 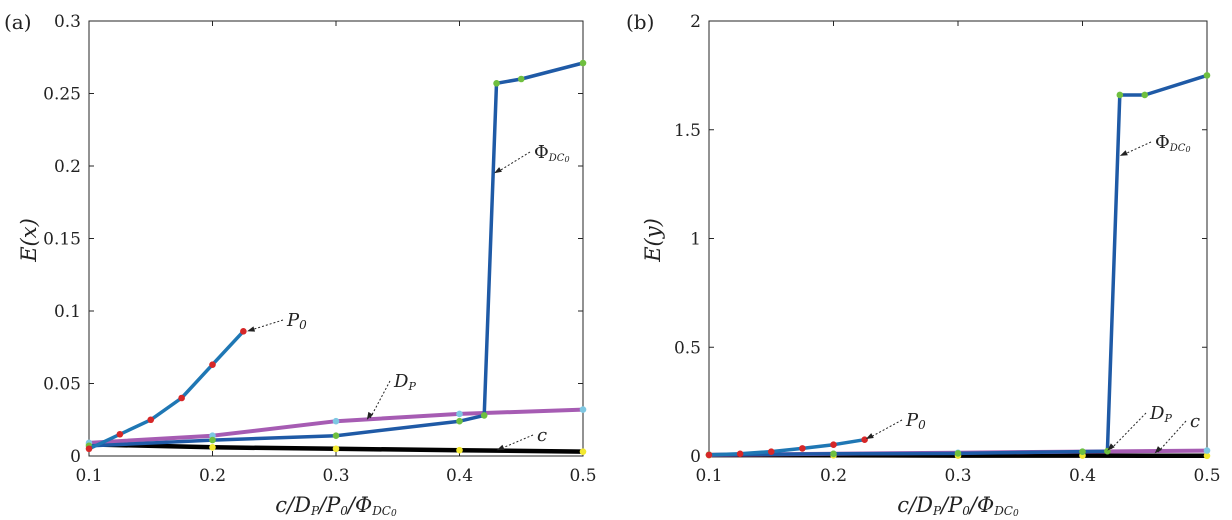 I want to click on y-tick-label: 0.2, so click(x=67, y=167).